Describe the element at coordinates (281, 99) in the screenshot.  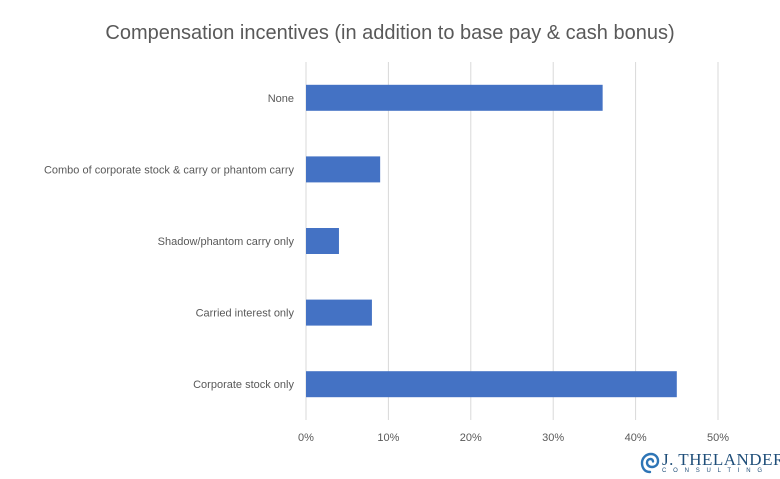
I see `category-label: None` at that location.